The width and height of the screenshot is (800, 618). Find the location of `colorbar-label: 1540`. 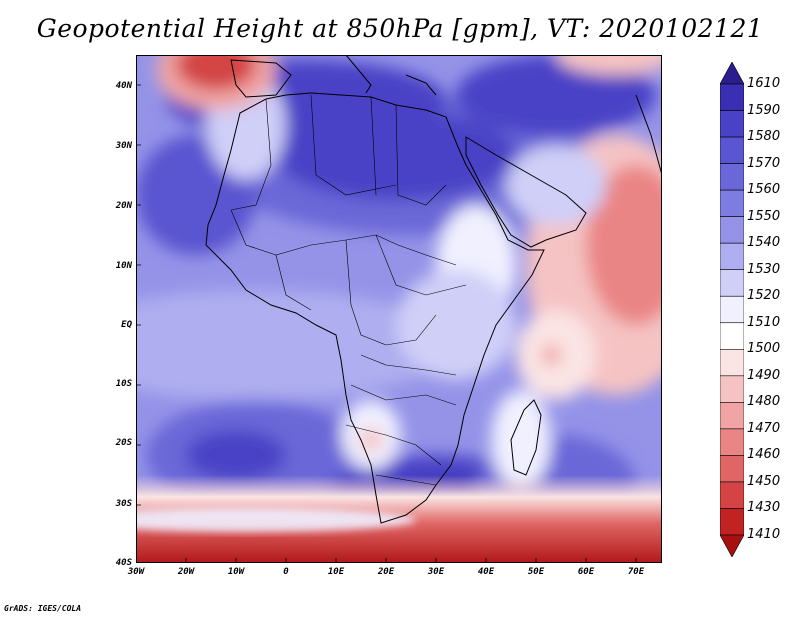

colorbar-label: 1540 is located at coordinates (764, 243).